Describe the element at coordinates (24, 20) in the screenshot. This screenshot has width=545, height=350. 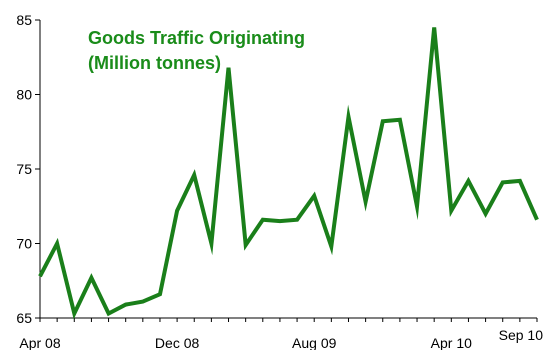
I see `y-tick-label: 85` at that location.